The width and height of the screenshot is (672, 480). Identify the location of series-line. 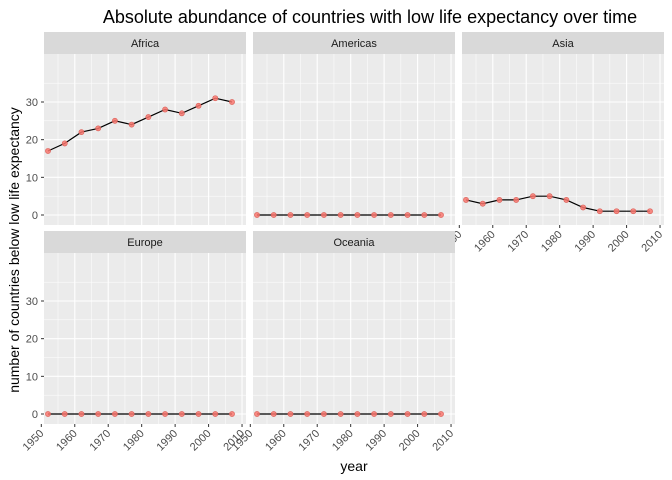
(140, 124).